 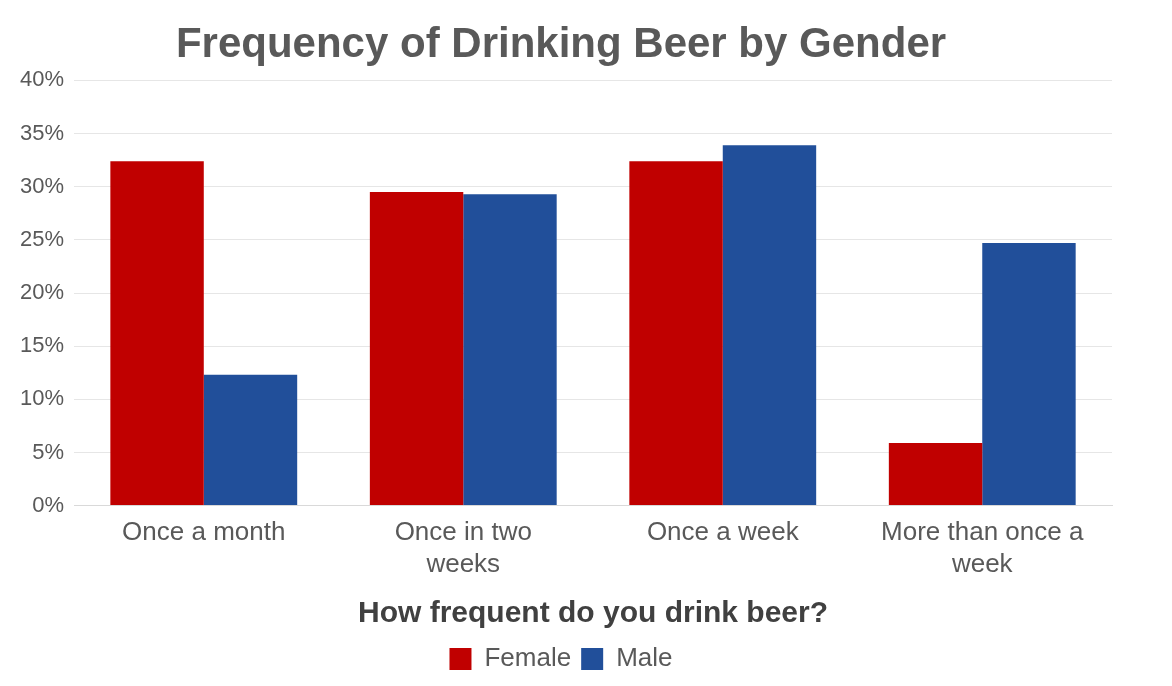 I want to click on x-axis-title: How frequent do you drink beer?, so click(x=593, y=612).